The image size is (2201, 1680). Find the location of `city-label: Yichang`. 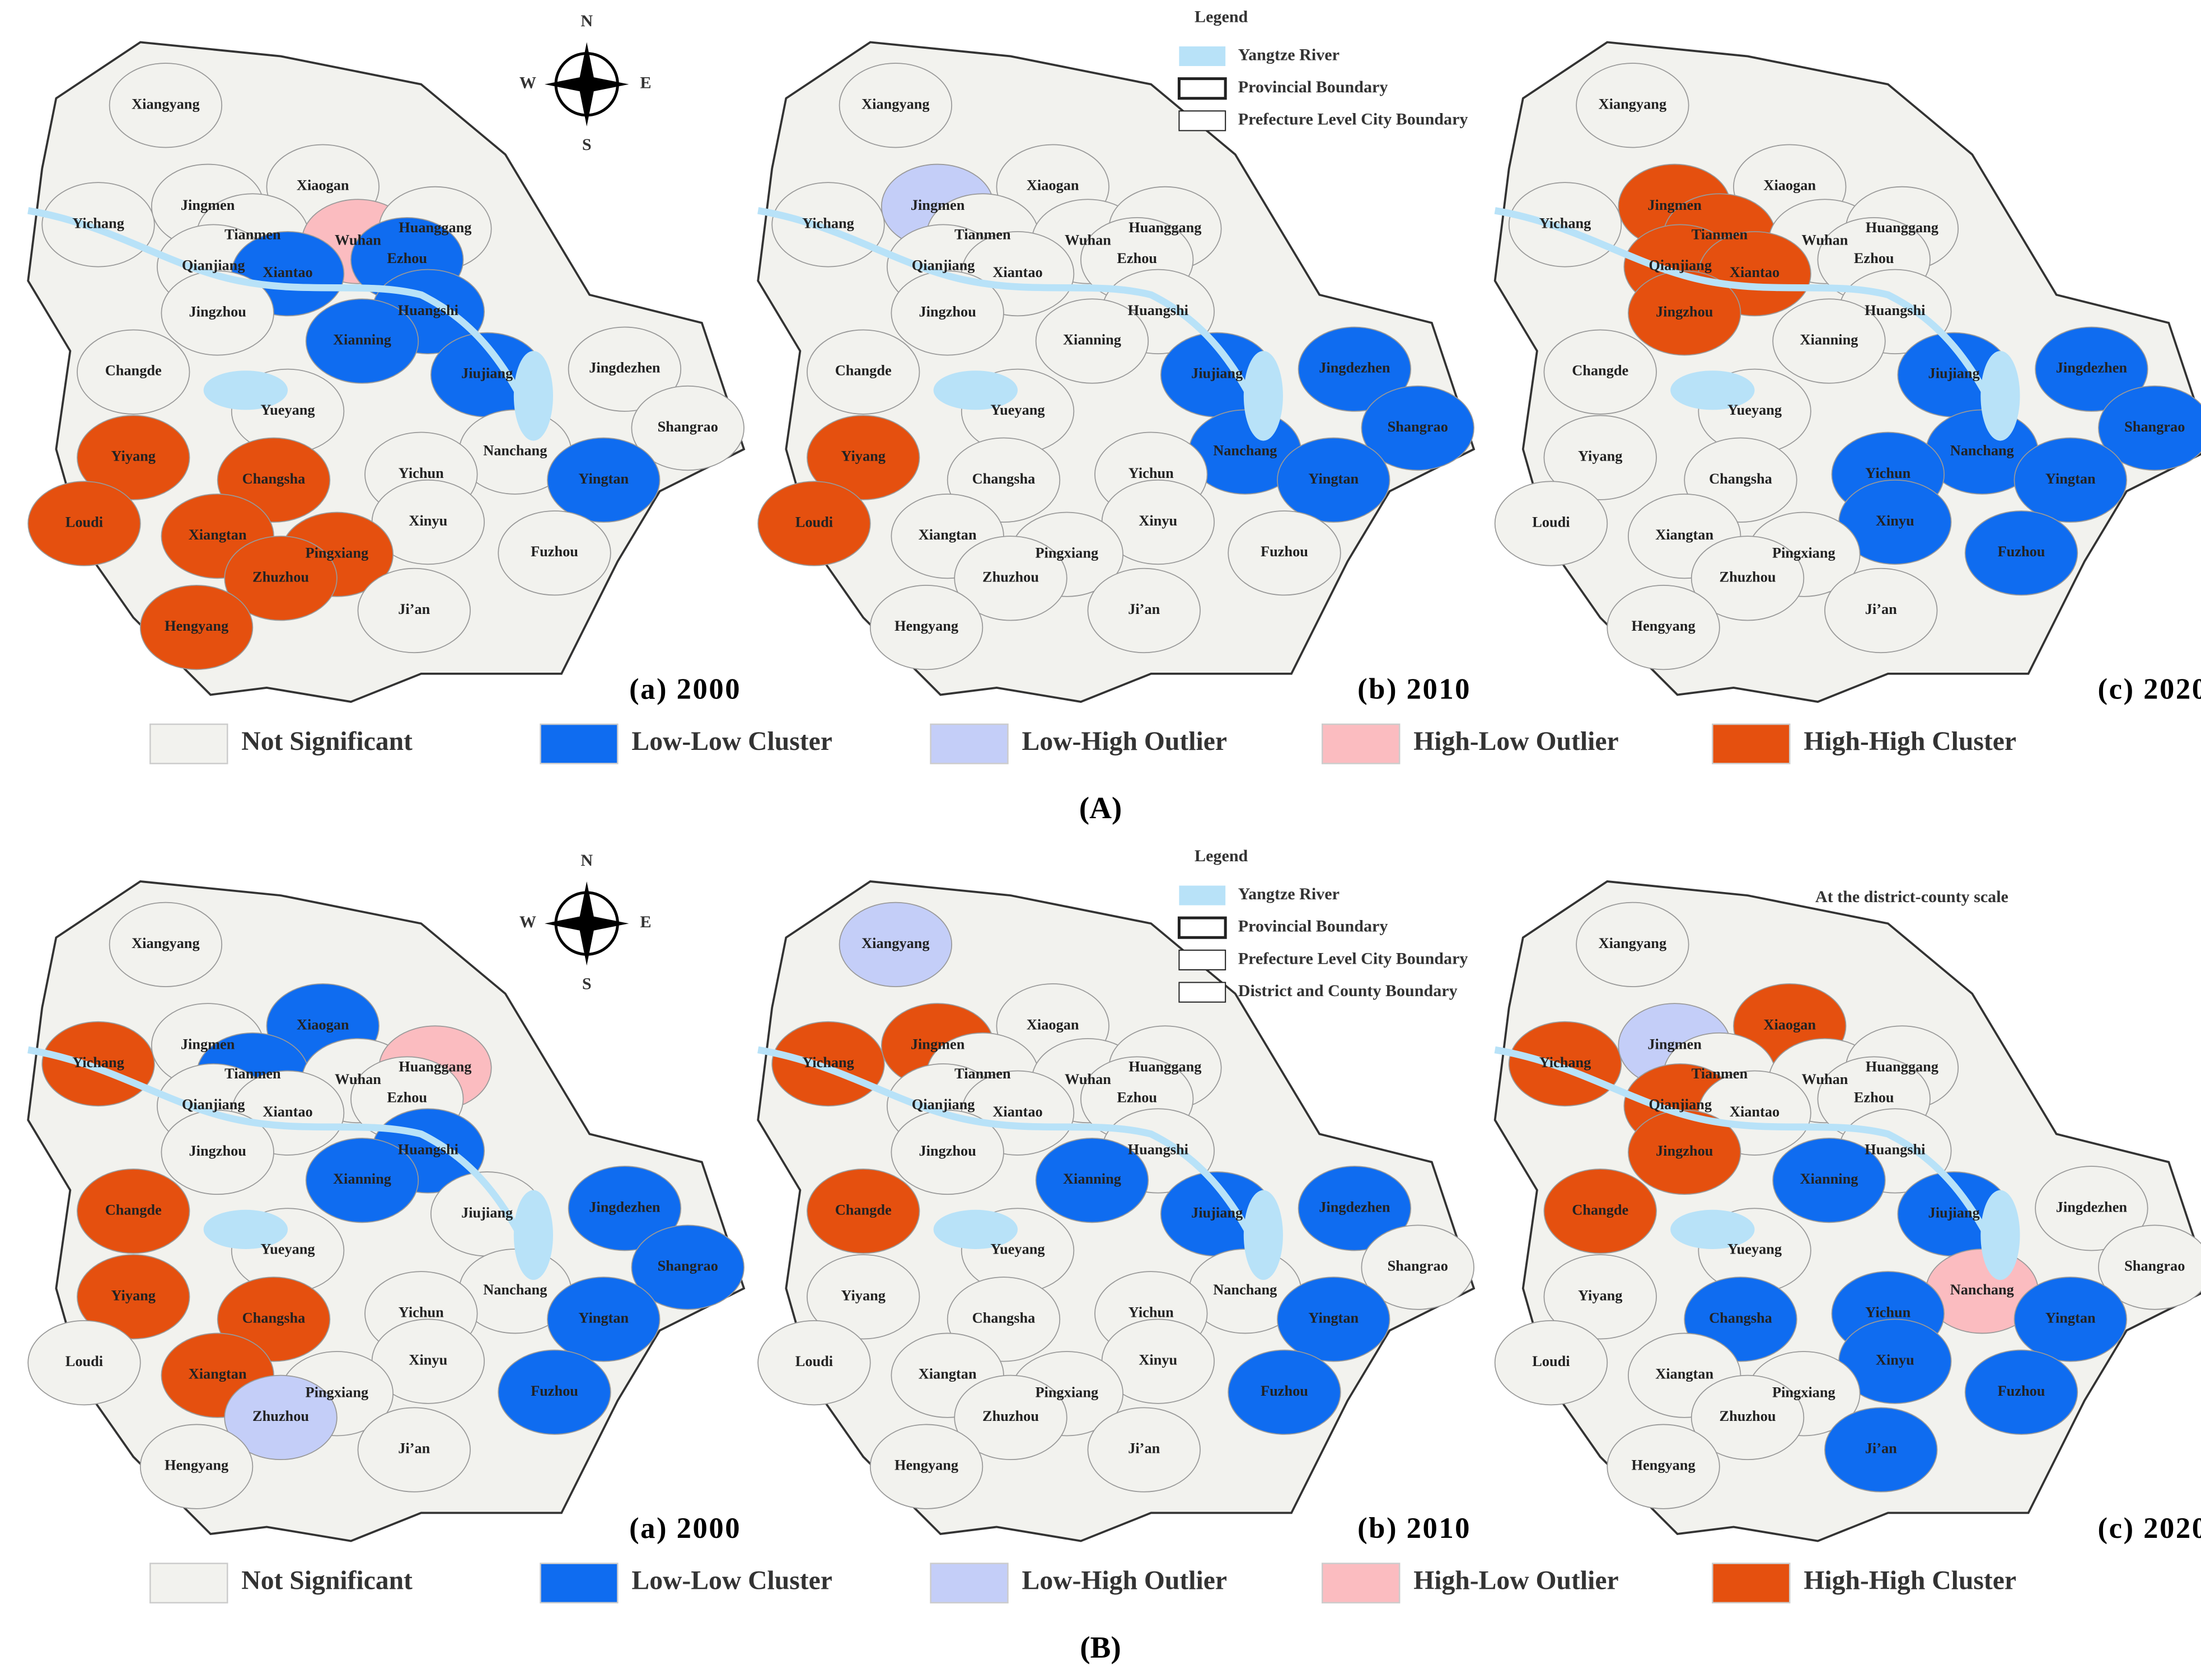

city-label: Yichang is located at coordinates (828, 1062).